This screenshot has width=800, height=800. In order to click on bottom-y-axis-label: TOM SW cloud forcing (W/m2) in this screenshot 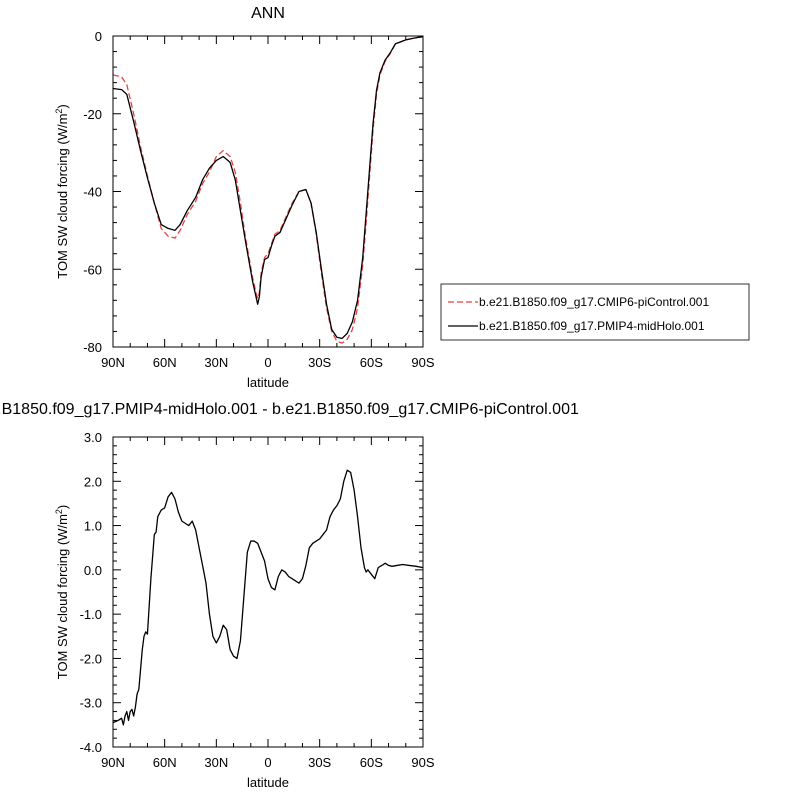, I will do `click(62, 592)`.